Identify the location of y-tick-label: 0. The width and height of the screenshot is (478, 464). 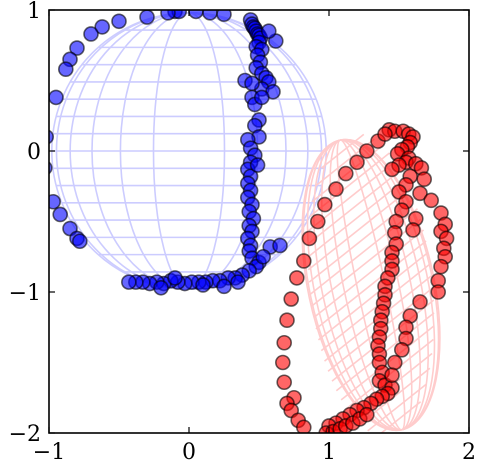
(34, 152).